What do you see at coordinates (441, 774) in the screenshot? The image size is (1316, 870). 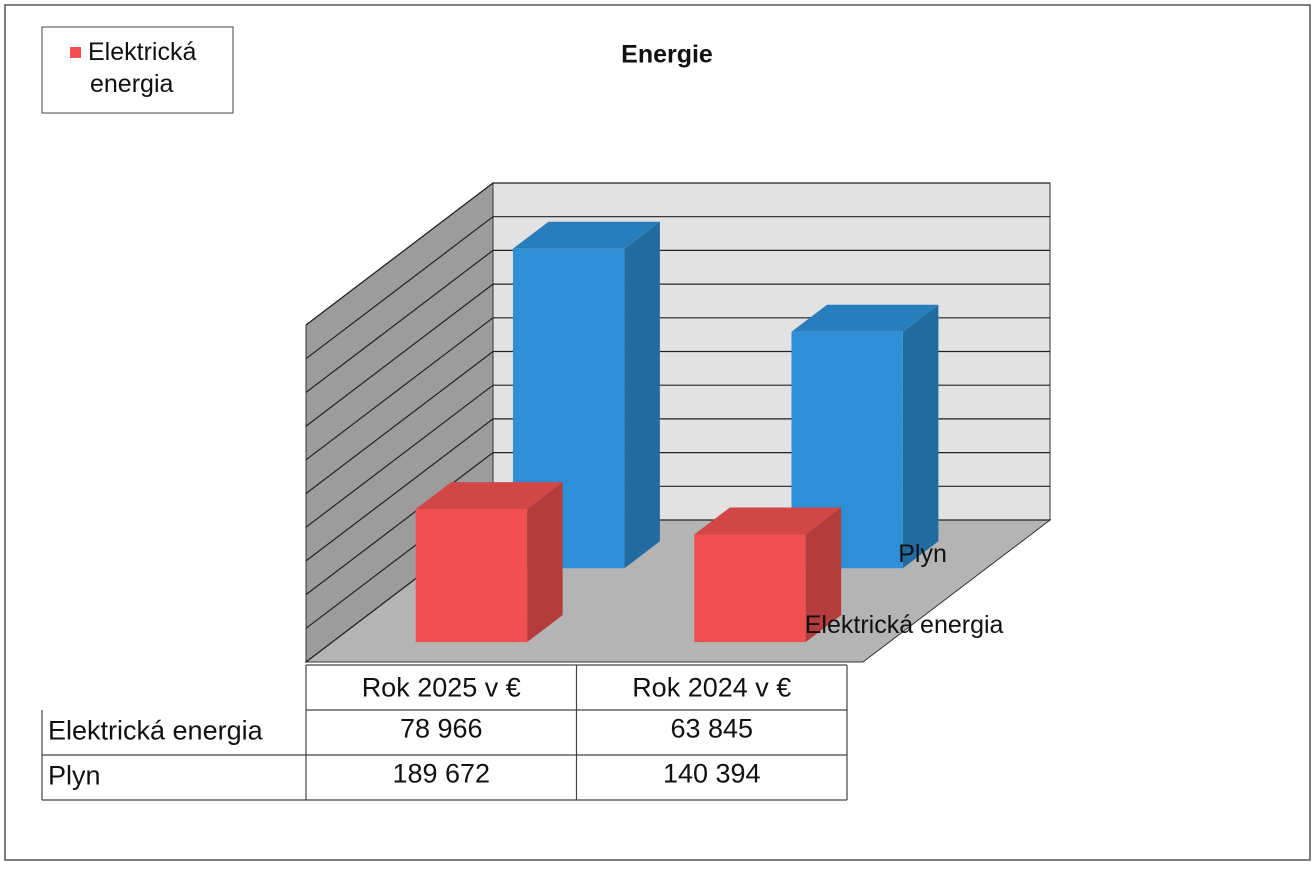 I see `table-cell: 189 672` at bounding box center [441, 774].